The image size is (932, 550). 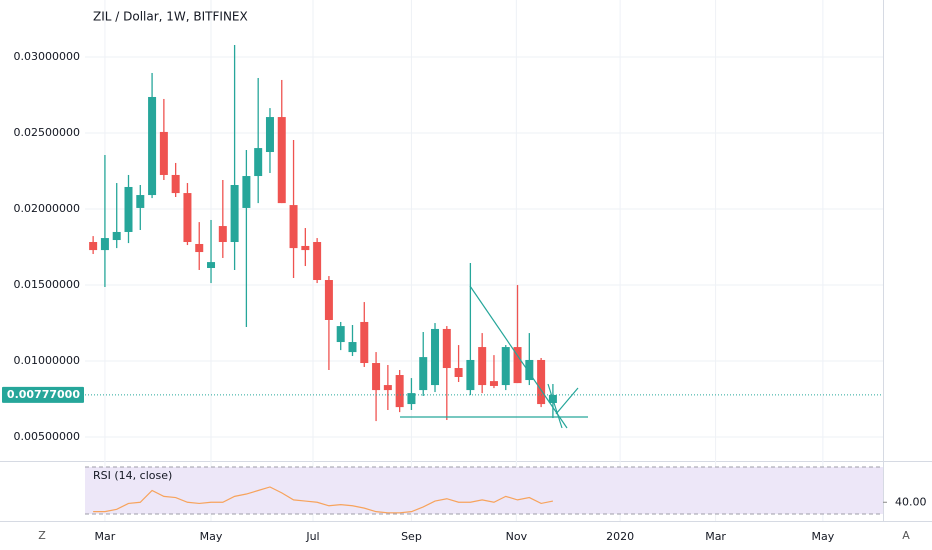 I want to click on x-tick-label: Nov, so click(x=517, y=536).